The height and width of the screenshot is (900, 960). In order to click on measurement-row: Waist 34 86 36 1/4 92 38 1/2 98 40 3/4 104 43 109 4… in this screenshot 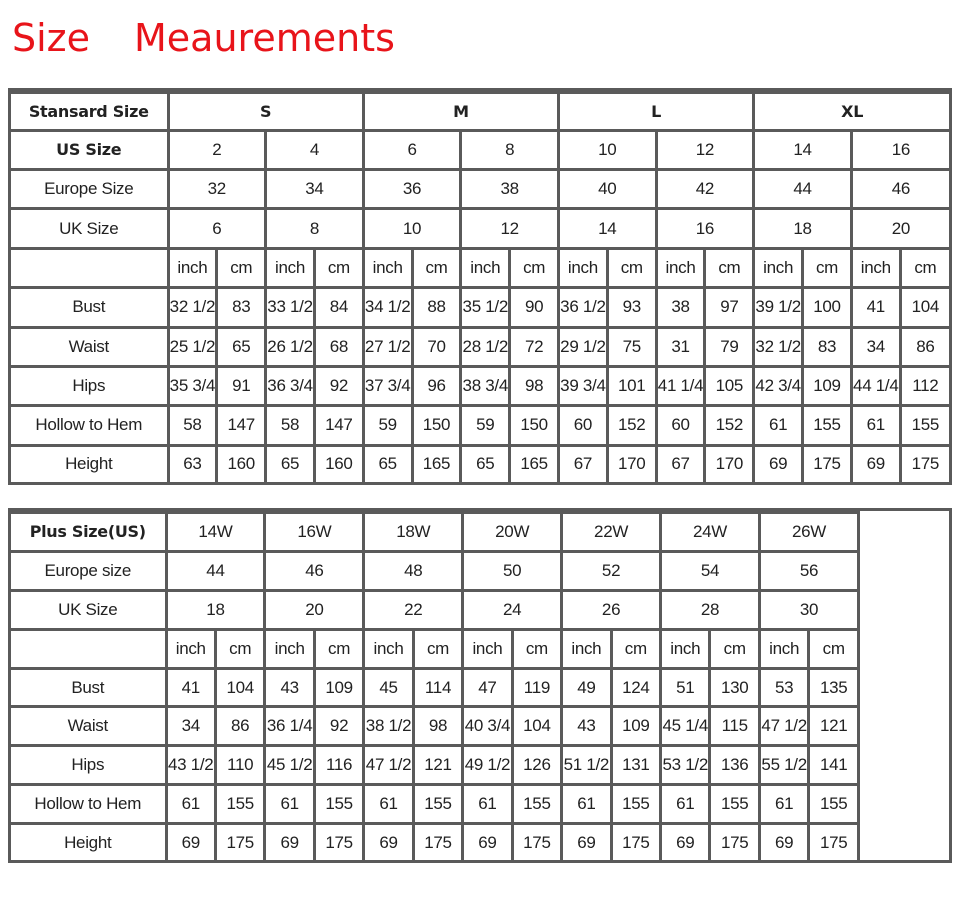, I will do `click(435, 726)`.